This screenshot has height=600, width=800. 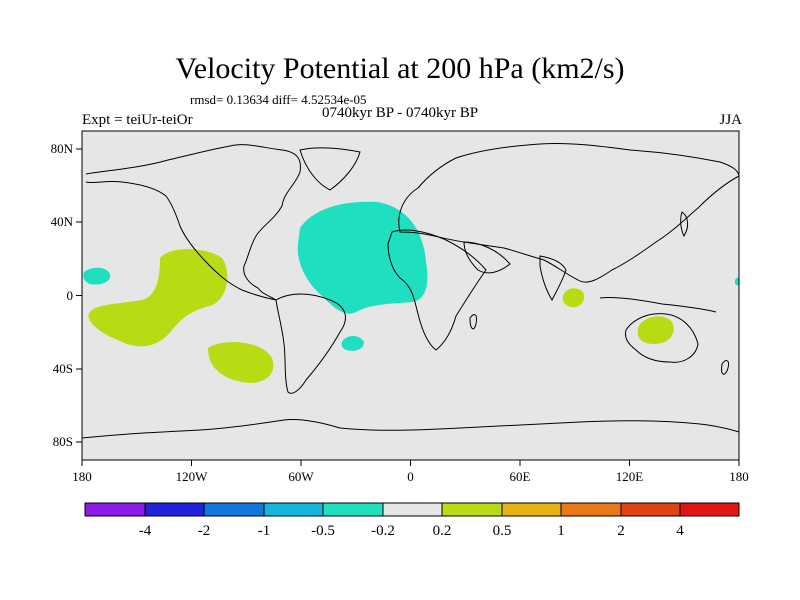 I want to click on lon-tick-label: 120W, so click(x=192, y=476).